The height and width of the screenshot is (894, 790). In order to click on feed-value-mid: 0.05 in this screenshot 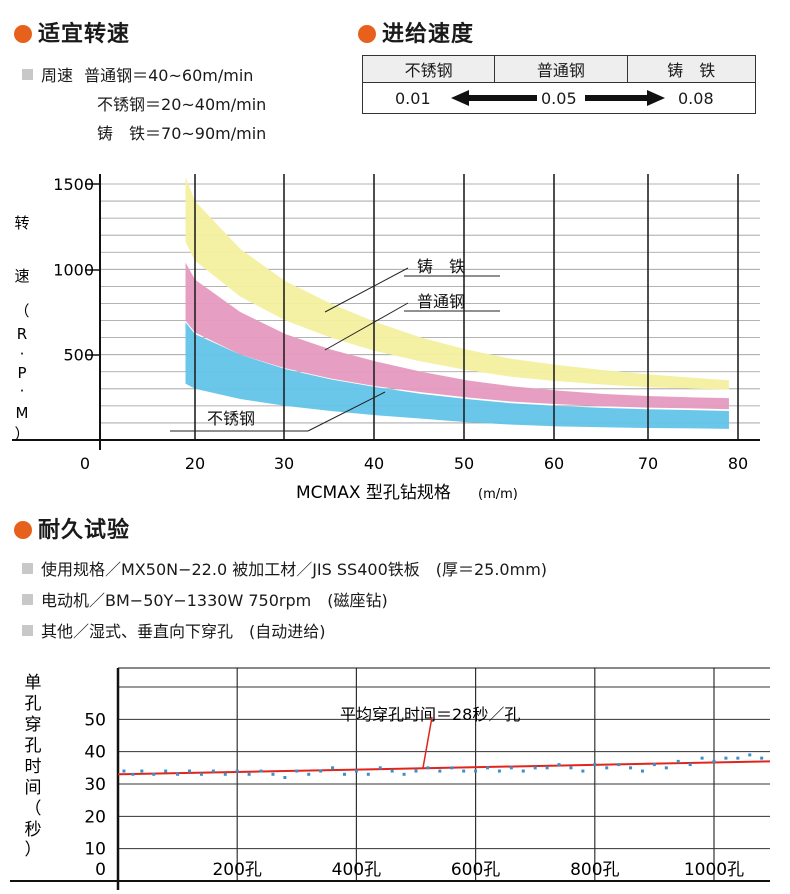, I will do `click(559, 98)`.